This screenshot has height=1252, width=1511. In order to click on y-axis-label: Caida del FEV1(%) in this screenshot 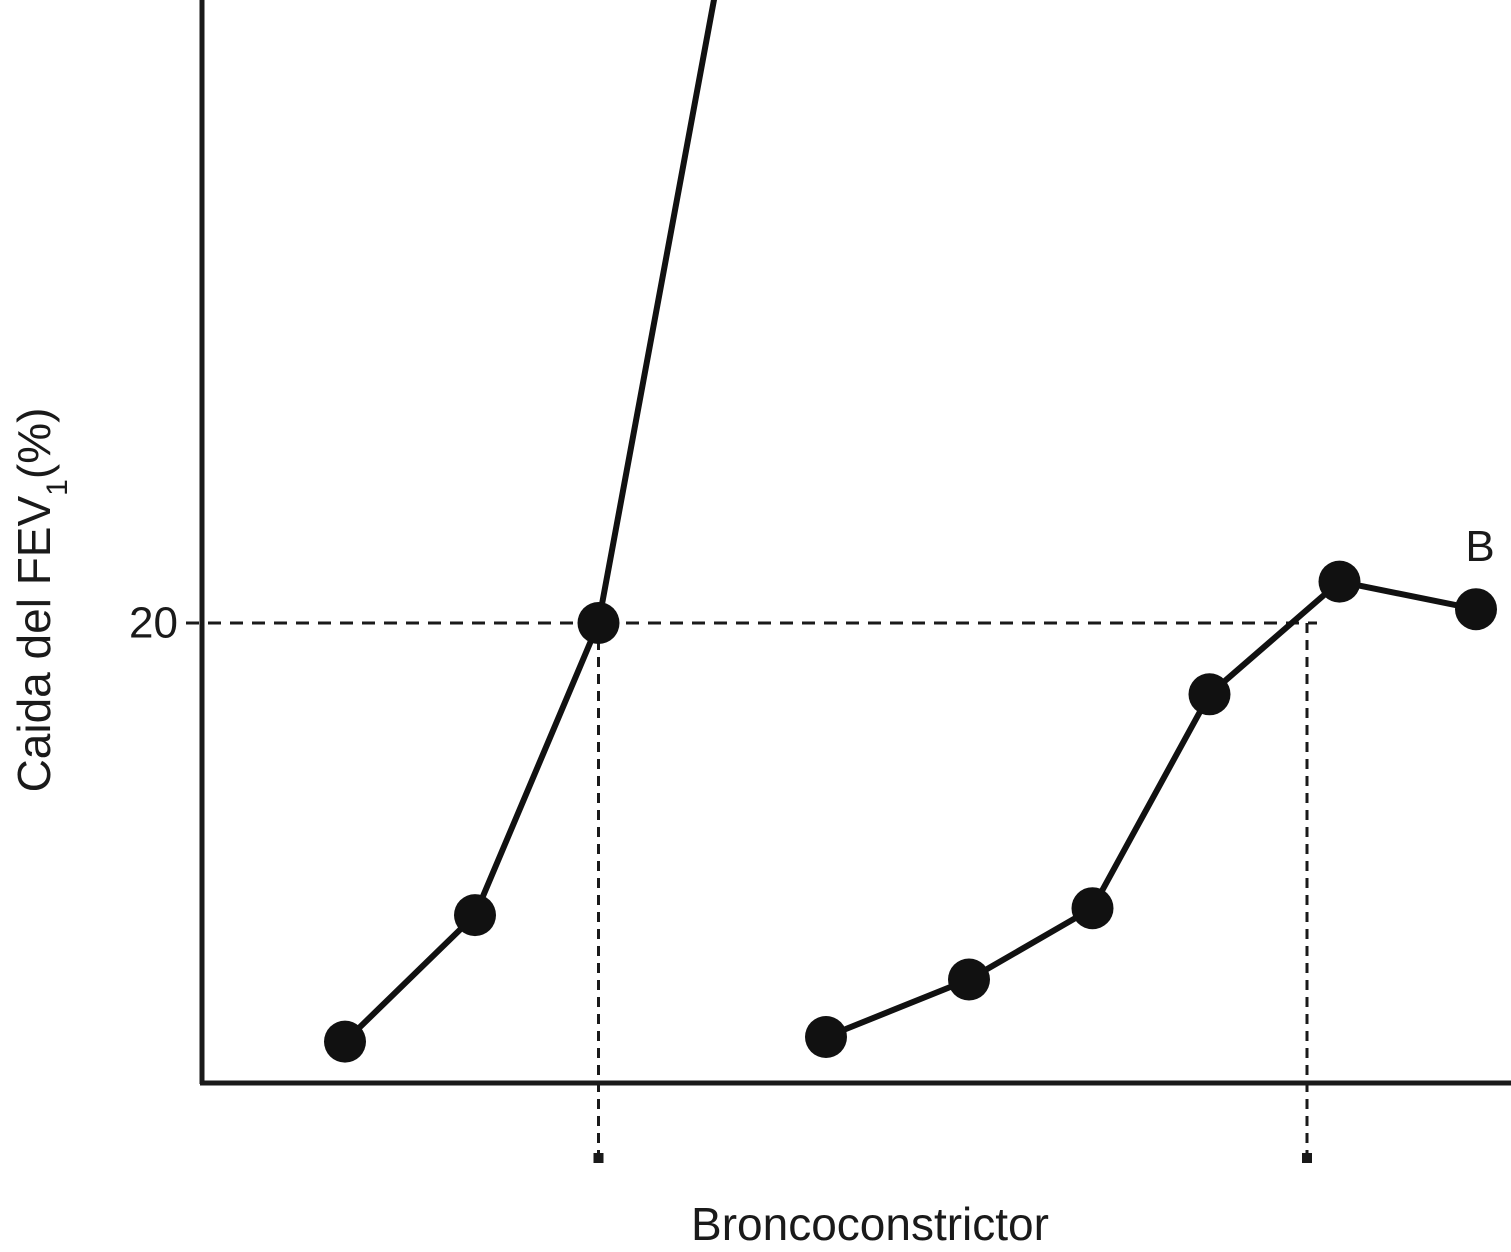, I will do `click(41, 600)`.